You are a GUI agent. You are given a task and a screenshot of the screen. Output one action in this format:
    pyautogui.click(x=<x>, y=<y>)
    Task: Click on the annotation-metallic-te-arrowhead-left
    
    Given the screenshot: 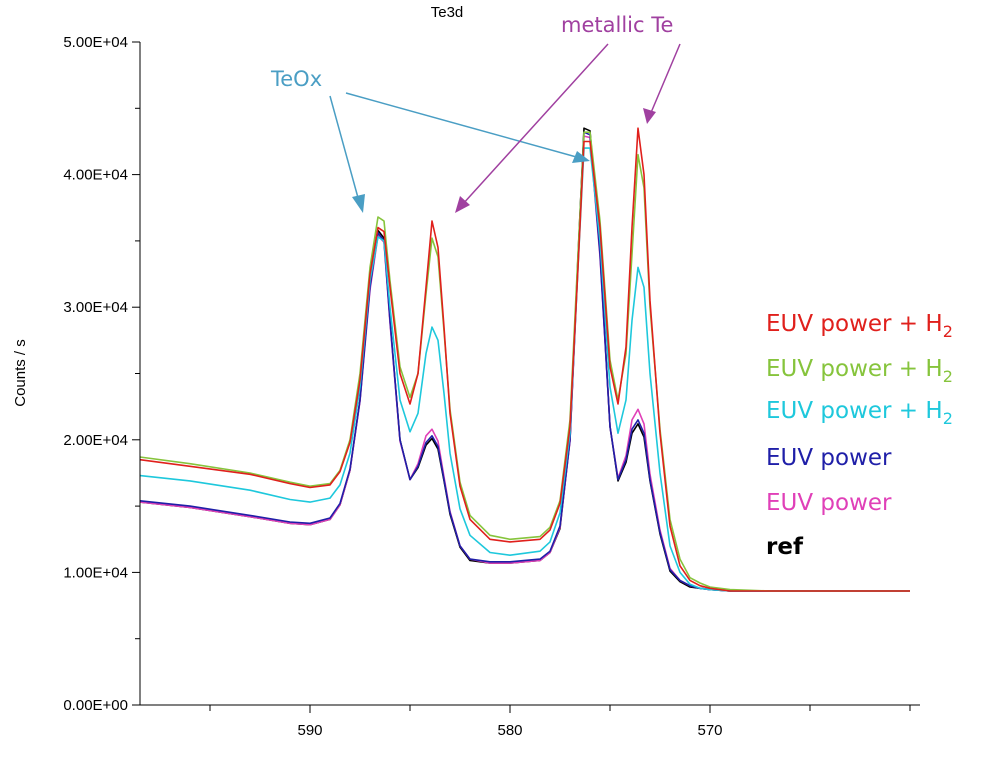 What is the action you would take?
    pyautogui.click(x=462, y=204)
    